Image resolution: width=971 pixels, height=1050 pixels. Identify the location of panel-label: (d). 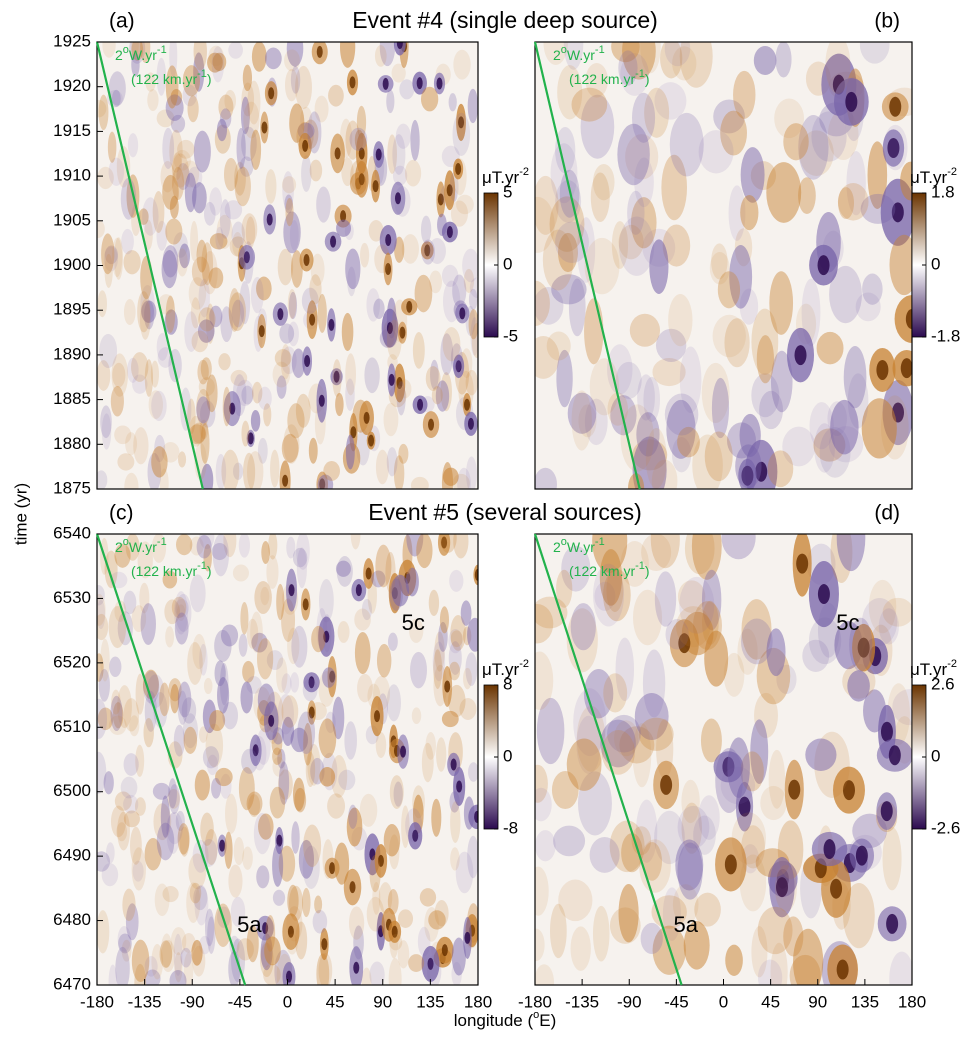
(887, 513).